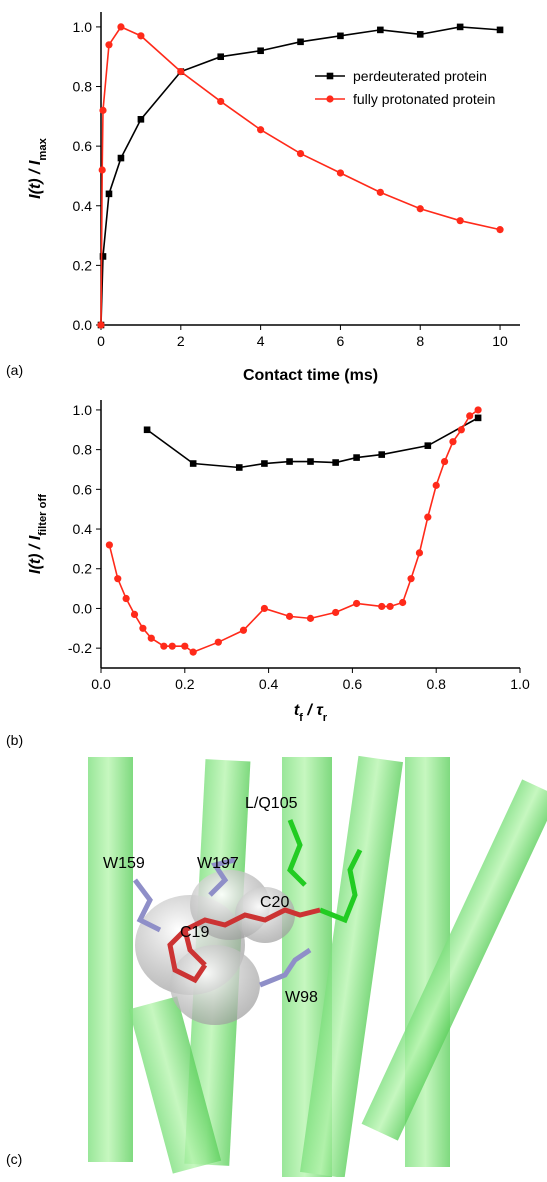 The height and width of the screenshot is (1182, 547). I want to click on x-tick-label: 0.8, so click(436, 684).